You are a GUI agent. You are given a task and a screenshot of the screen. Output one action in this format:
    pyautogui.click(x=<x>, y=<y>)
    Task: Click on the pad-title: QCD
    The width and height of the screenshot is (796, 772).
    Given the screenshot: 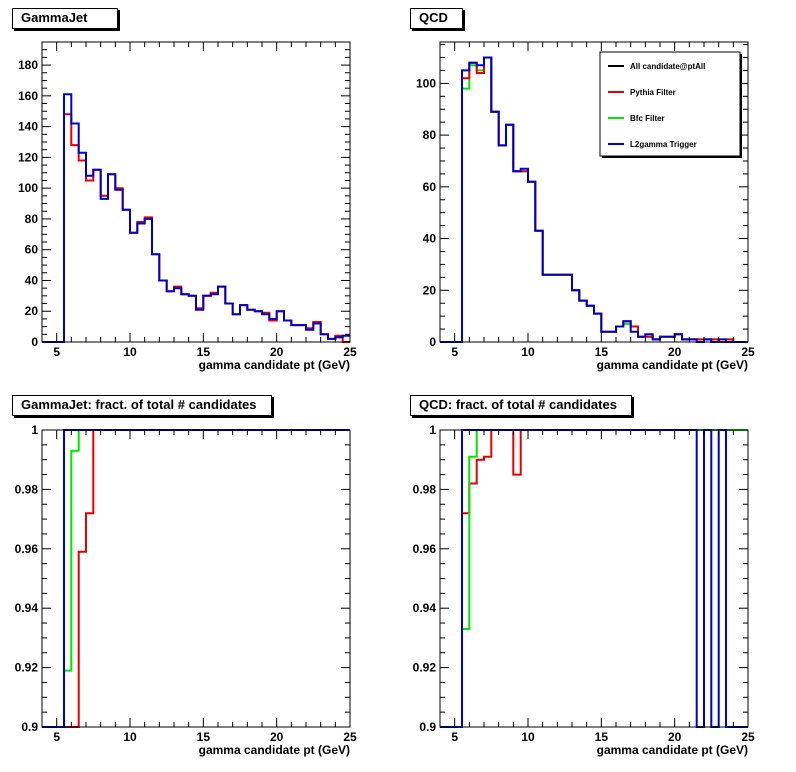 What is the action you would take?
    pyautogui.click(x=436, y=18)
    